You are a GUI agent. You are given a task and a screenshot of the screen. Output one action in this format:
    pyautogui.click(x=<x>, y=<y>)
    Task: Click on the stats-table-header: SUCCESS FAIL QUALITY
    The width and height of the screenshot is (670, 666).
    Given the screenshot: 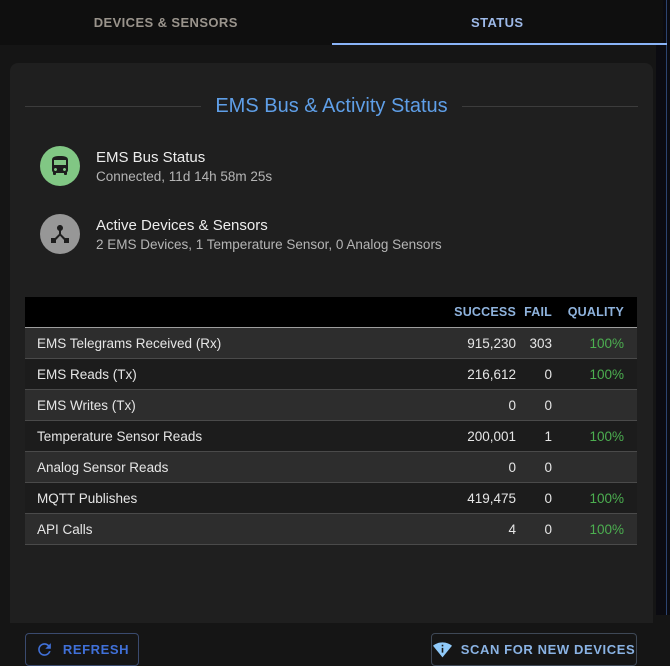 What is the action you would take?
    pyautogui.click(x=331, y=312)
    